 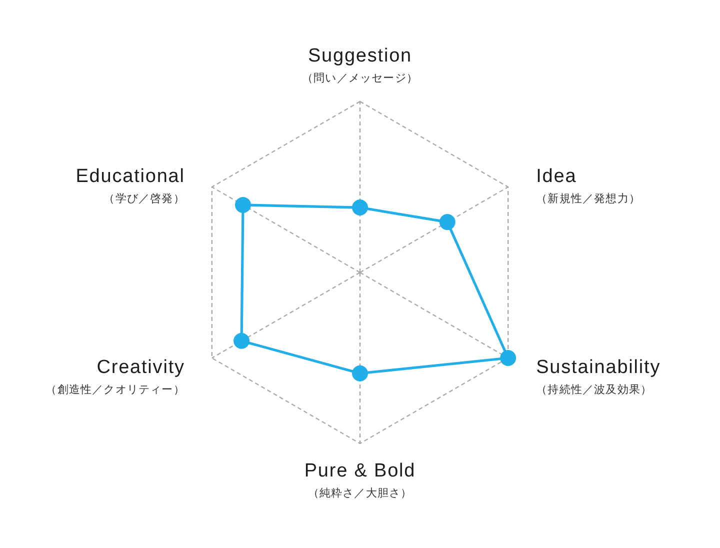 I want to click on spoke-label: Educational （学び／啓発）, so click(x=130, y=185).